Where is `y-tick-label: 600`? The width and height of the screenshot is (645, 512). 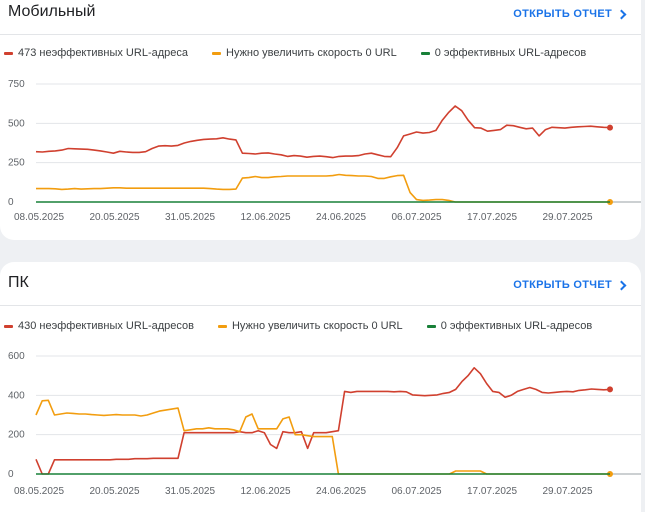 y-tick-label: 600 is located at coordinates (16, 356).